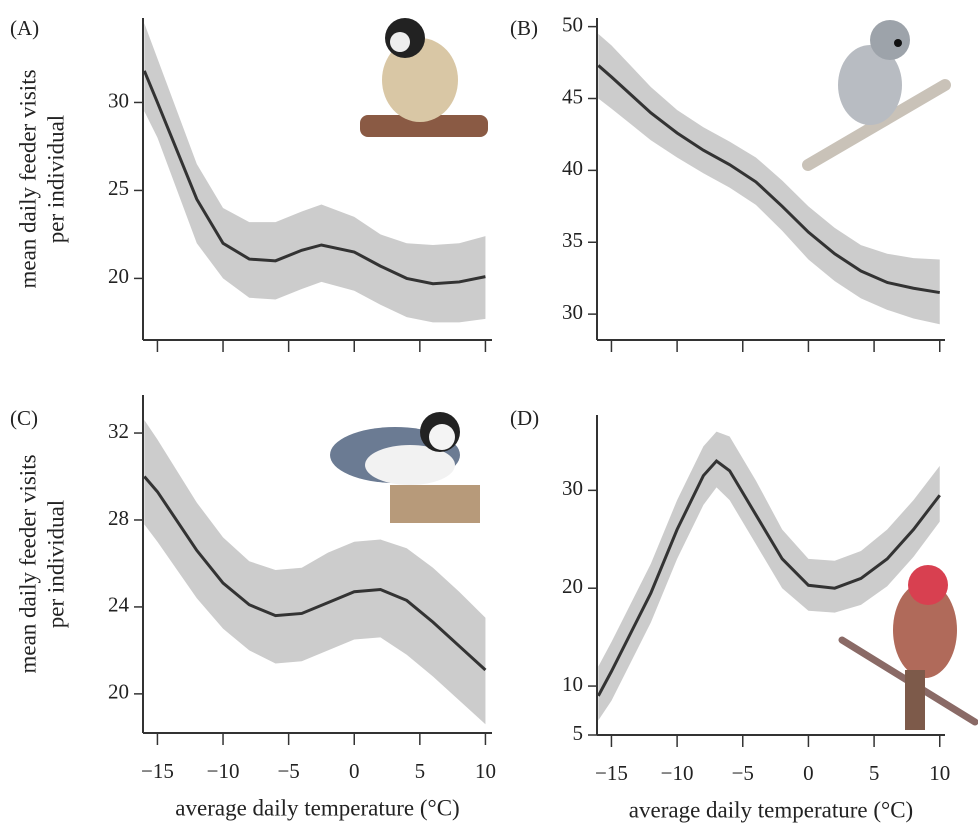 The image size is (978, 828). Describe the element at coordinates (118, 431) in the screenshot. I see `y-tick-label: 32` at that location.